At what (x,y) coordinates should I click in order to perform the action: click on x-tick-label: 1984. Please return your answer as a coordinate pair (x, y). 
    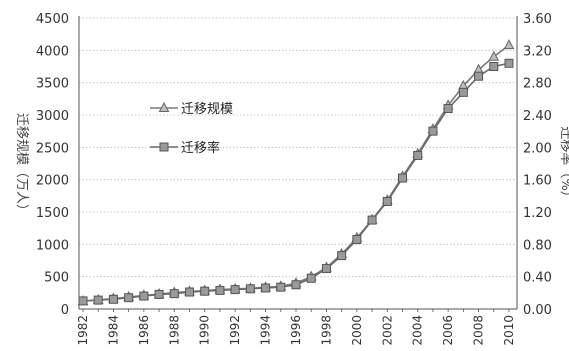
    Looking at the image, I should click on (113, 330).